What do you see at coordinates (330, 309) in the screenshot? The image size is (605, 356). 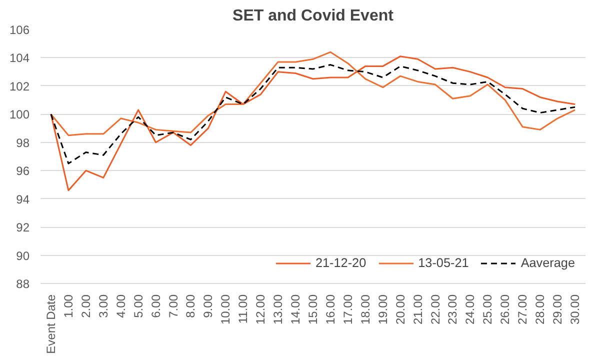 I see `x-tick-label: 16.00` at bounding box center [330, 309].